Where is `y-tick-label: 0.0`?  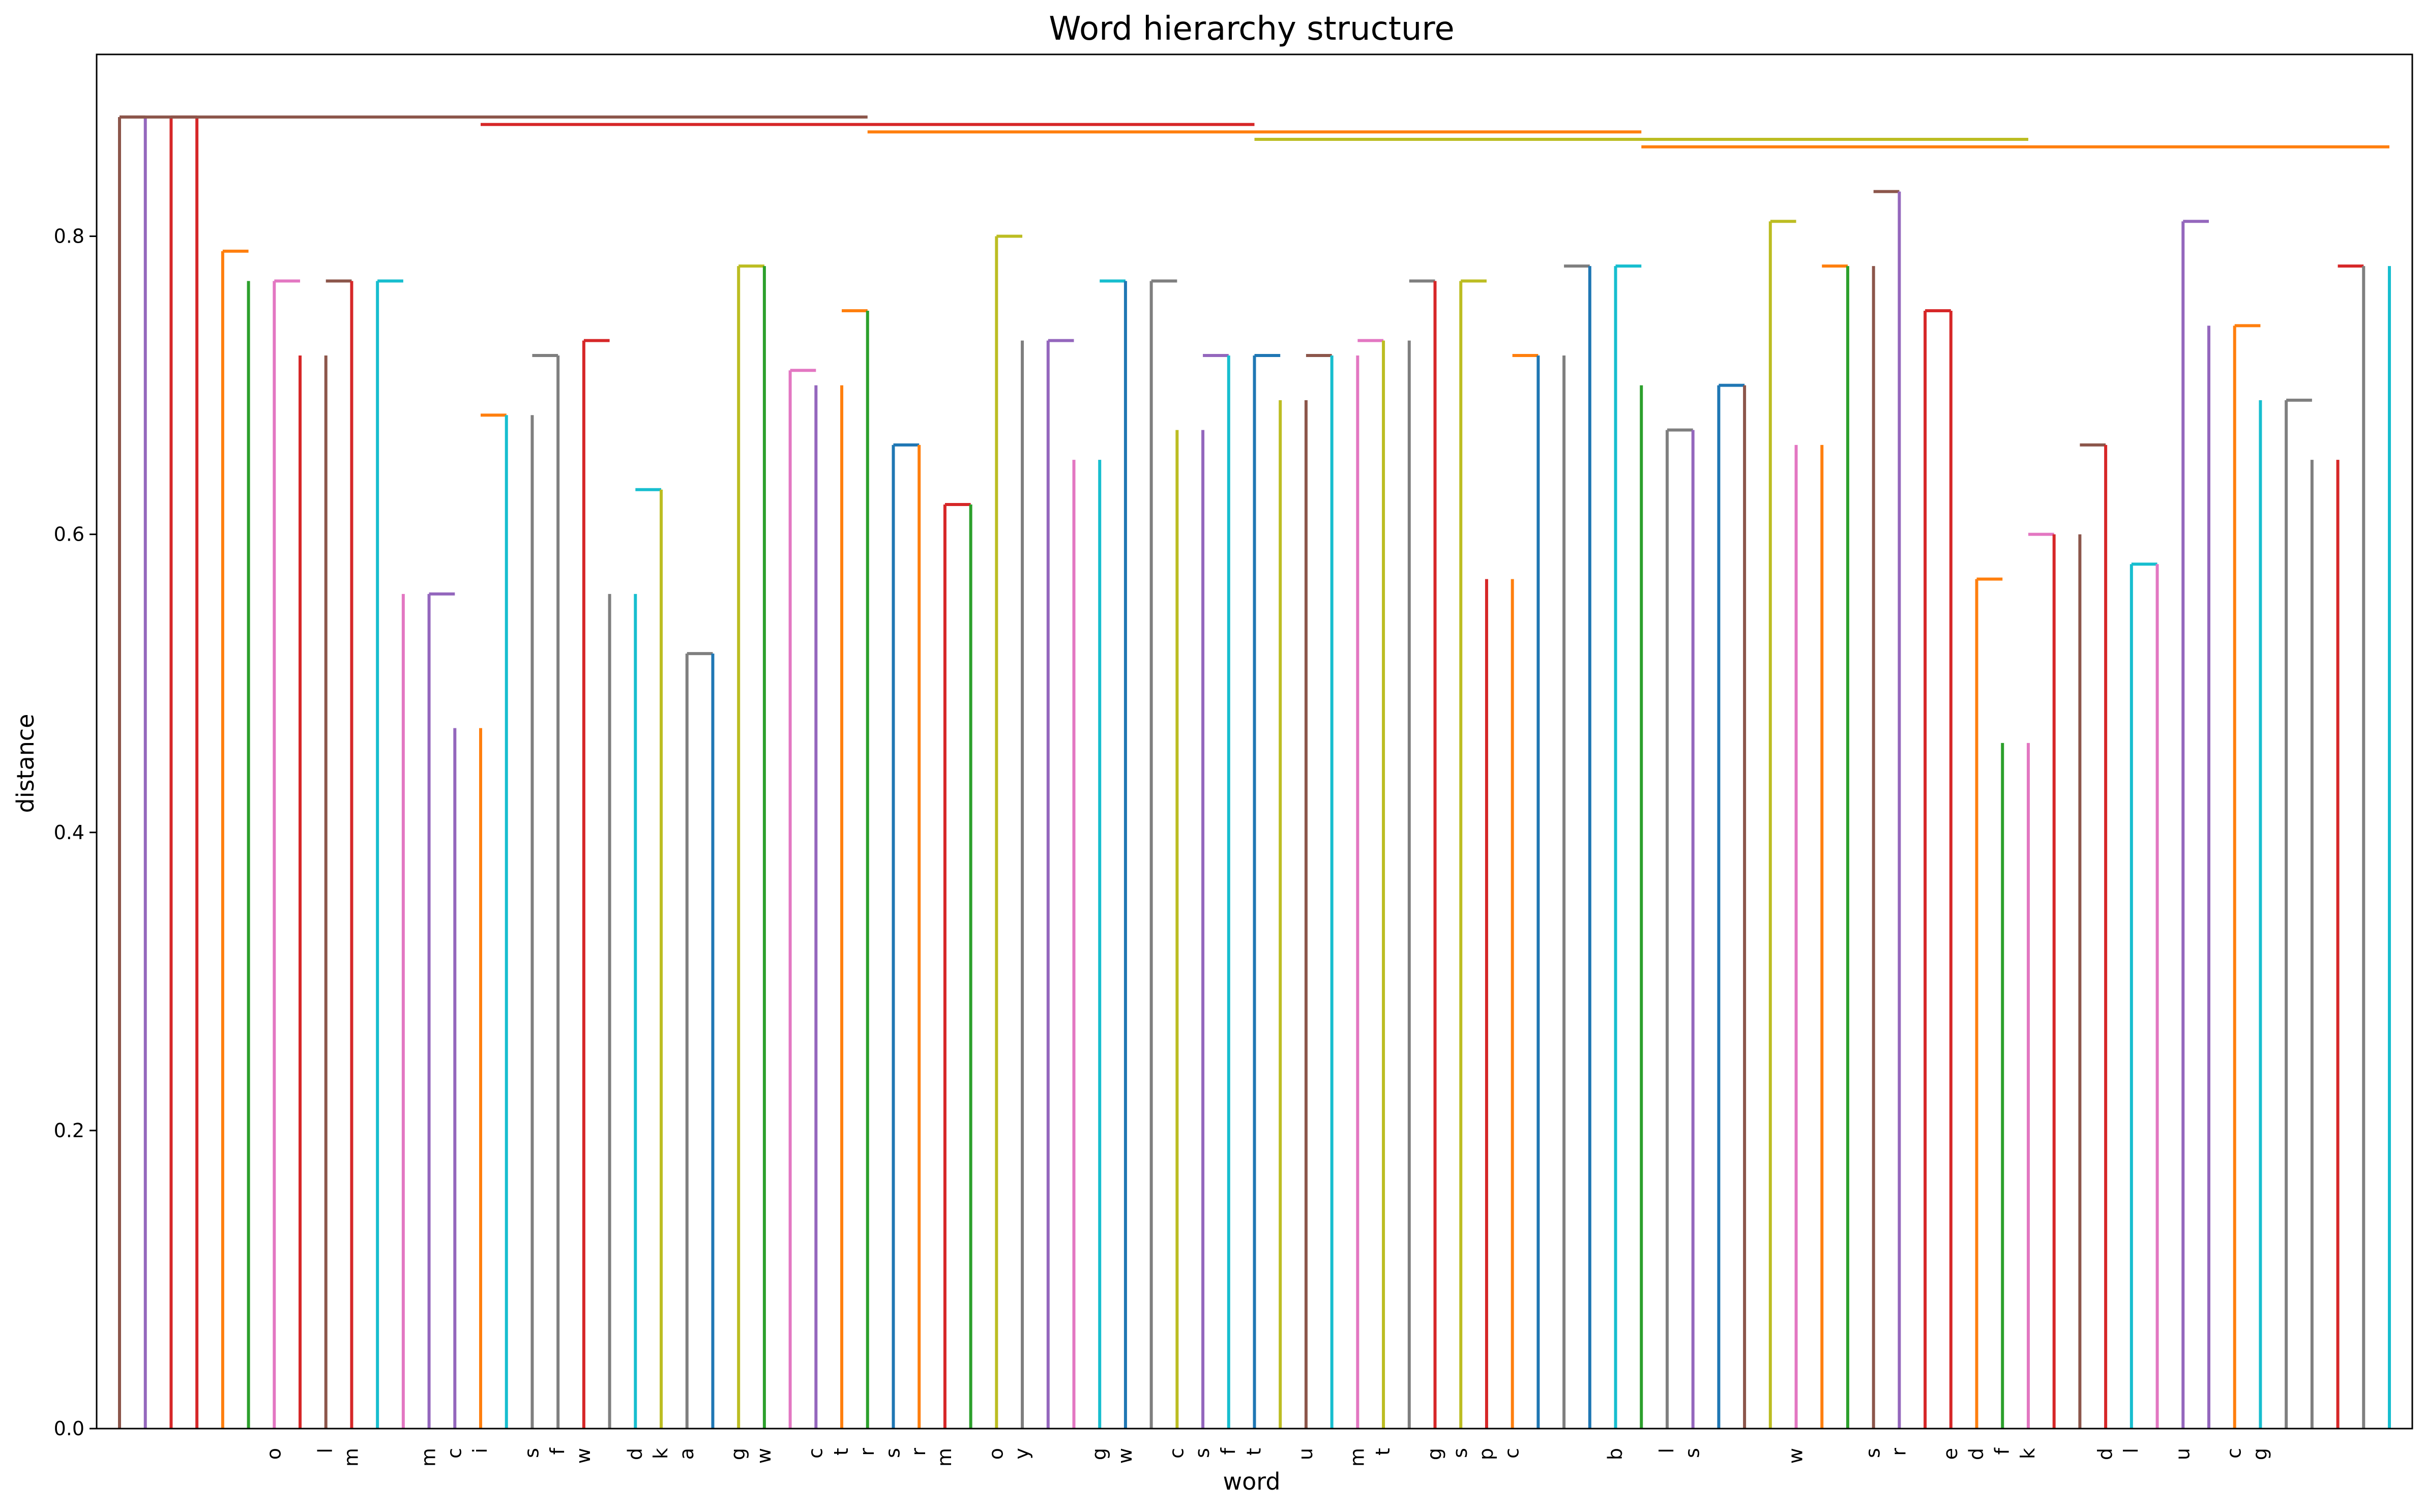
y-tick-label: 0.0 is located at coordinates (69, 1428).